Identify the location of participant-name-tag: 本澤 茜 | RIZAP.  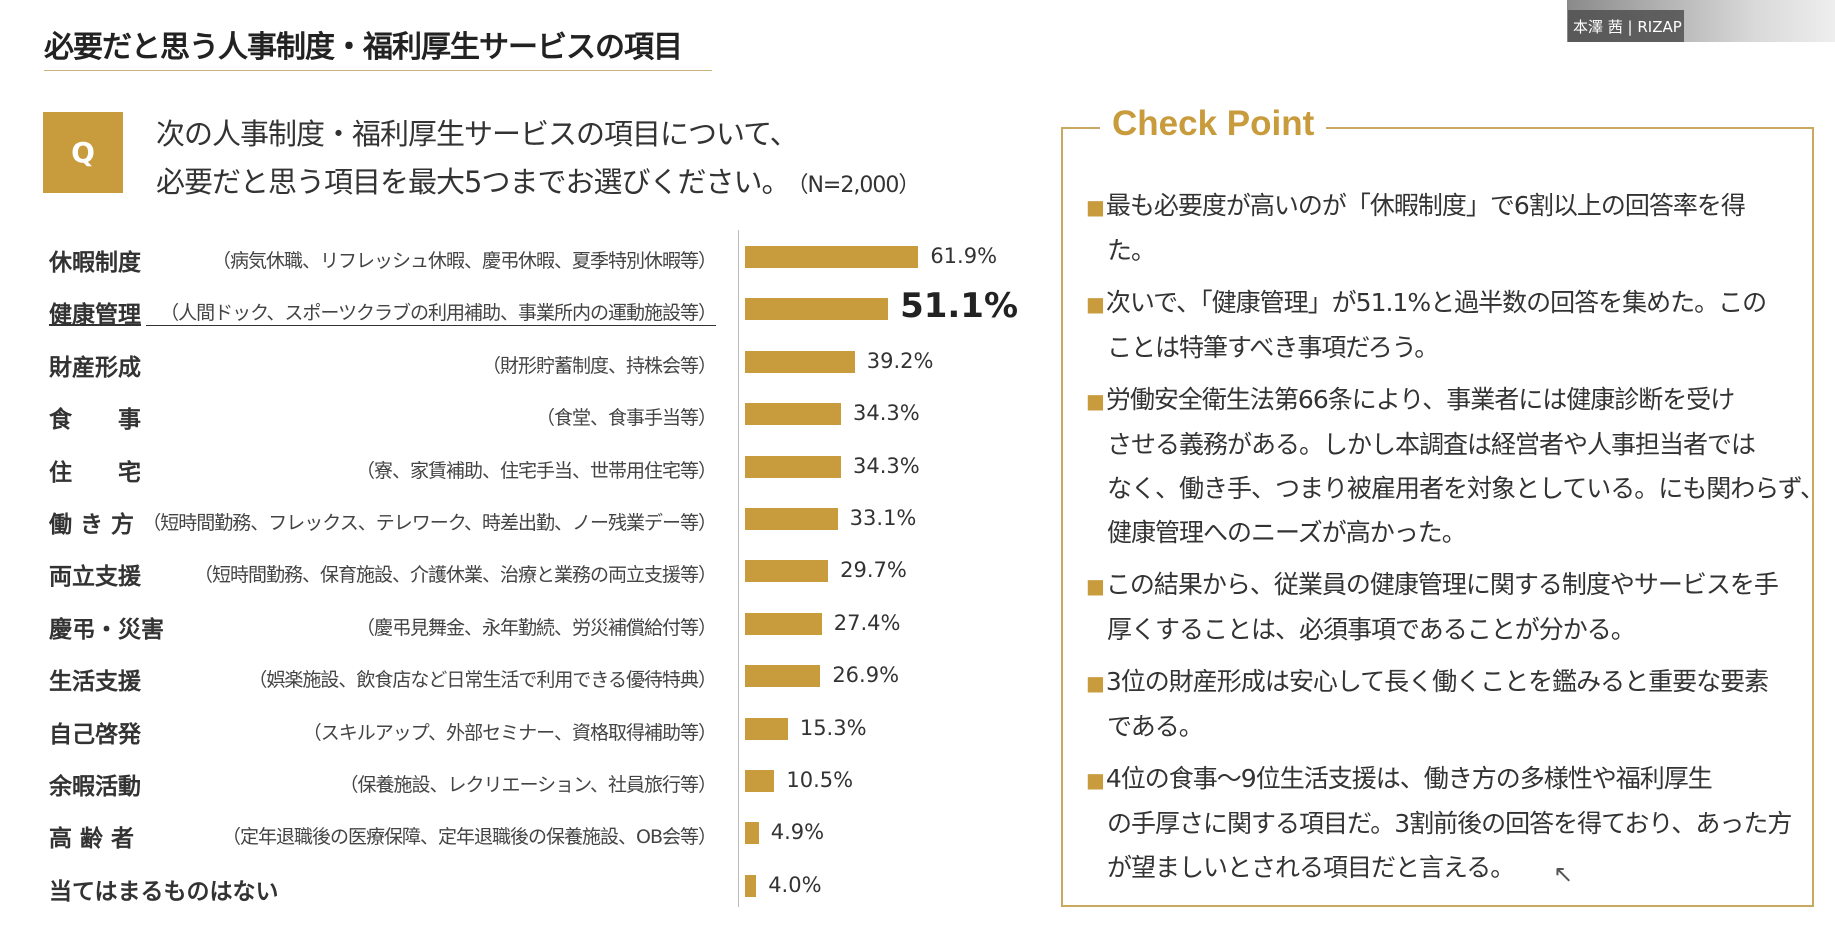
(1626, 26).